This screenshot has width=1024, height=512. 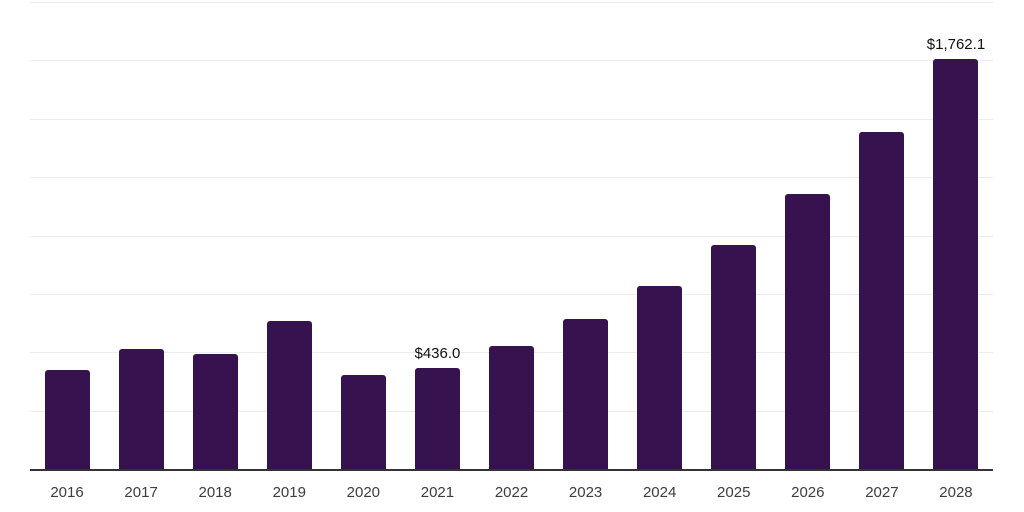 I want to click on bar-2020, so click(x=363, y=422).